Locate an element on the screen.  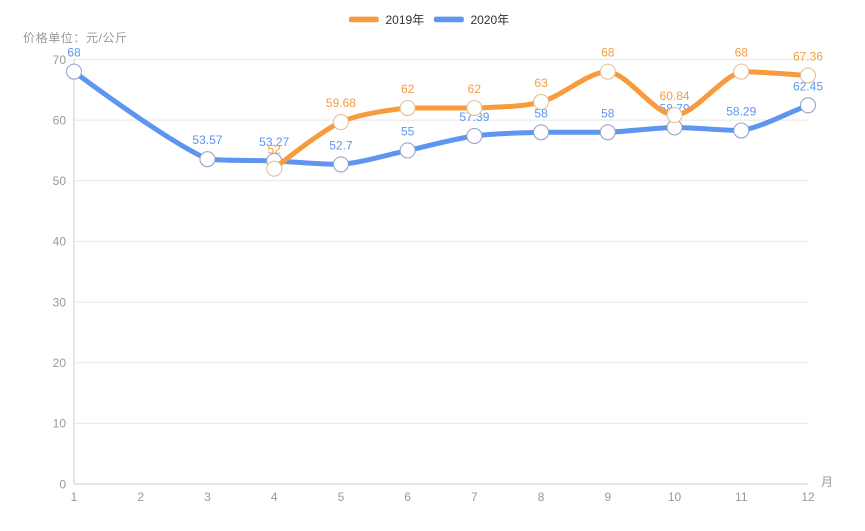
svg-text: 0 is located at coordinates (62, 484).